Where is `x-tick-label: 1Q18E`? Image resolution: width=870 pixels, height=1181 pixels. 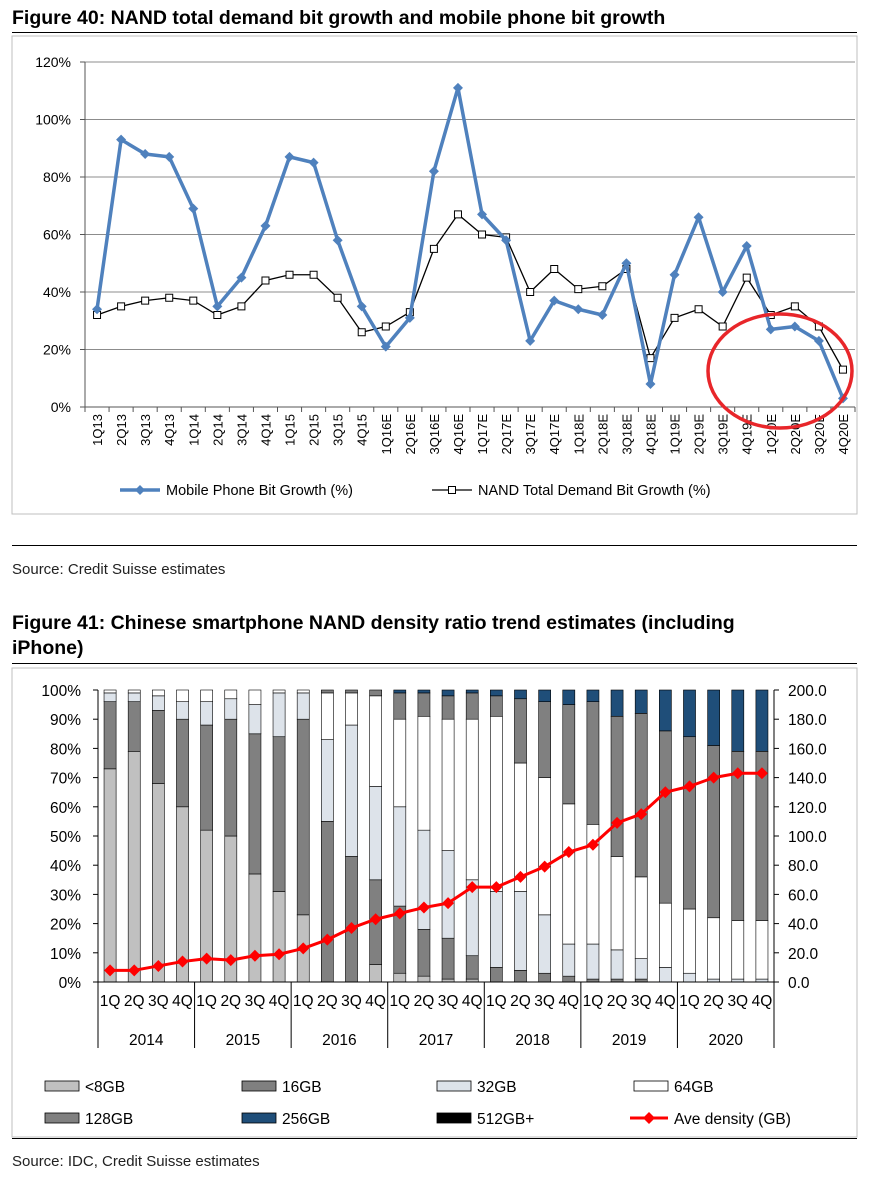
x-tick-label: 1Q18E is located at coordinates (578, 434).